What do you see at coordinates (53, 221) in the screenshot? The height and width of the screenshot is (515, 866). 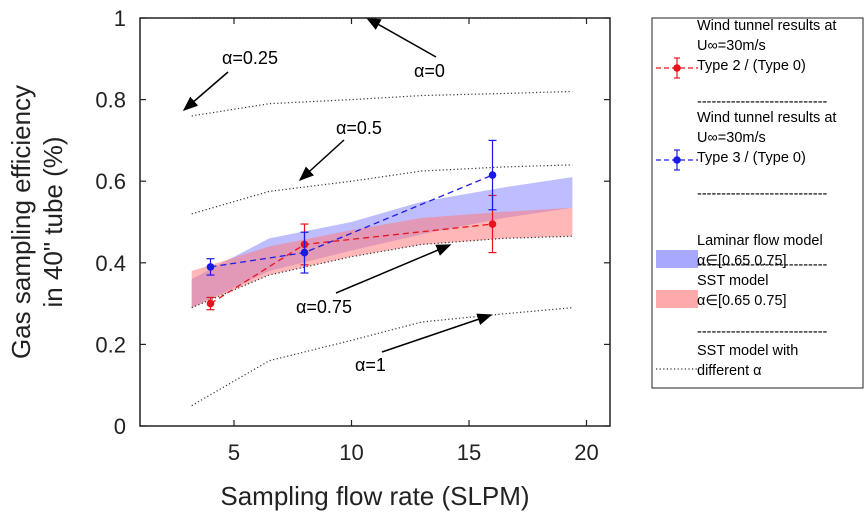 I see `y-axis-label-line2: in 40" tube (%)` at bounding box center [53, 221].